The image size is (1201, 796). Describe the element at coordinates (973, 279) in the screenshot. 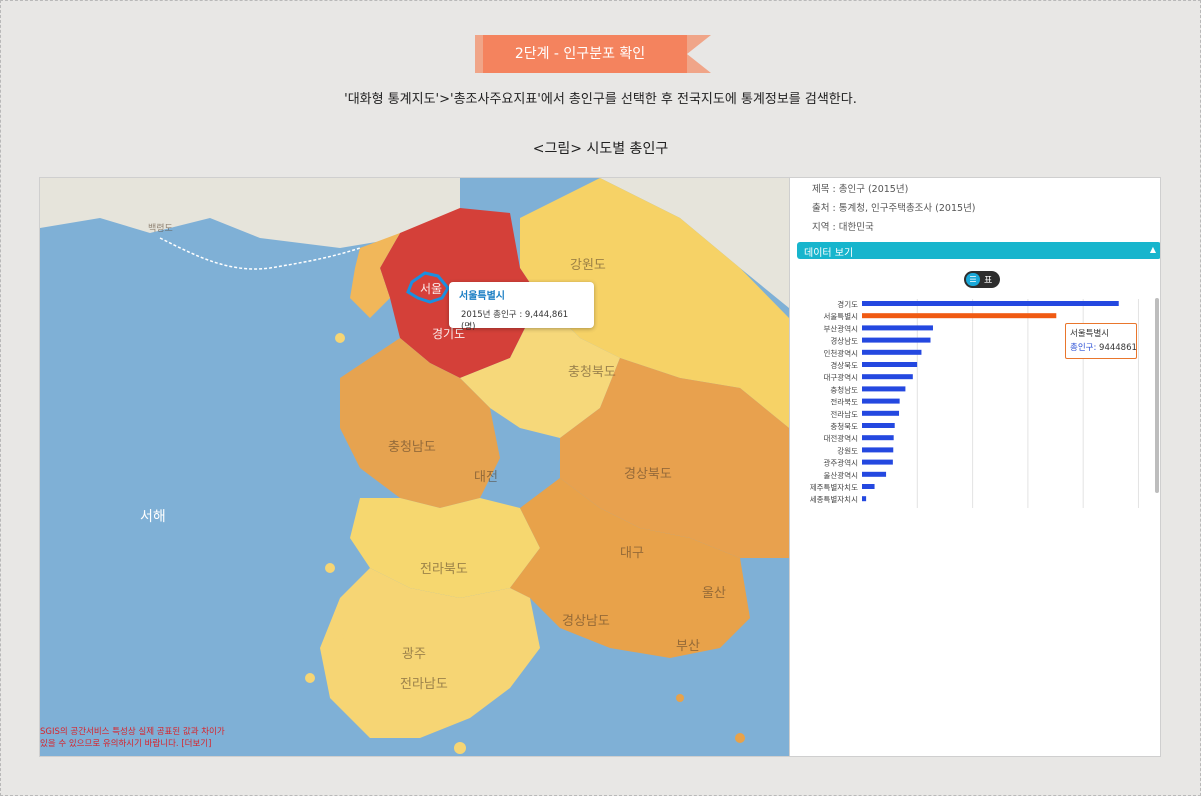

I see `list-icon: ☰` at that location.